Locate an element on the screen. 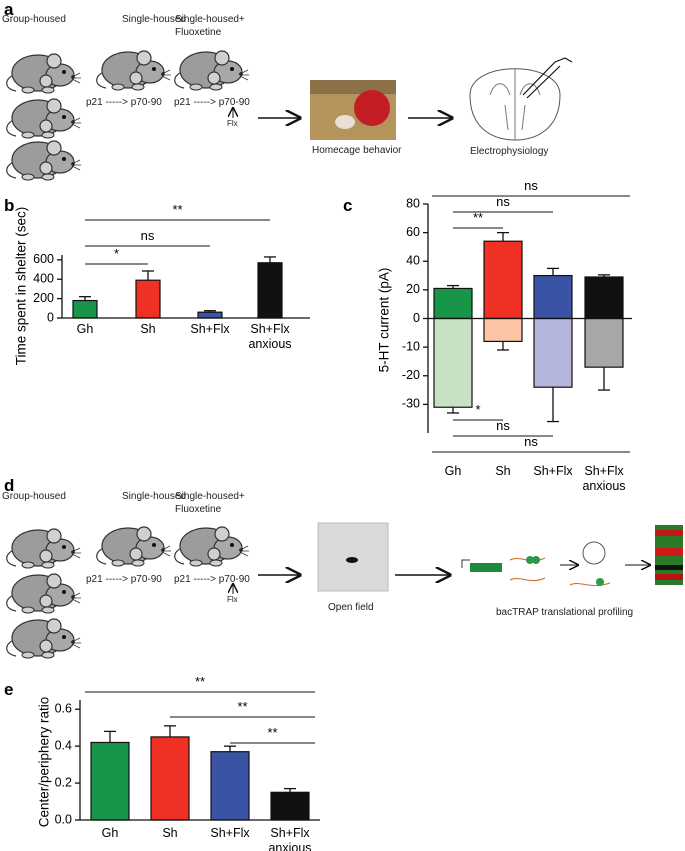  panel-label: e is located at coordinates (9, 689).